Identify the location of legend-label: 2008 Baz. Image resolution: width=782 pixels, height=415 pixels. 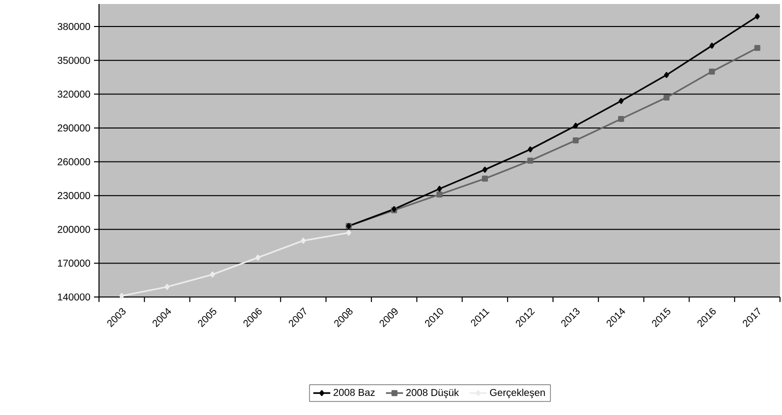
(354, 392).